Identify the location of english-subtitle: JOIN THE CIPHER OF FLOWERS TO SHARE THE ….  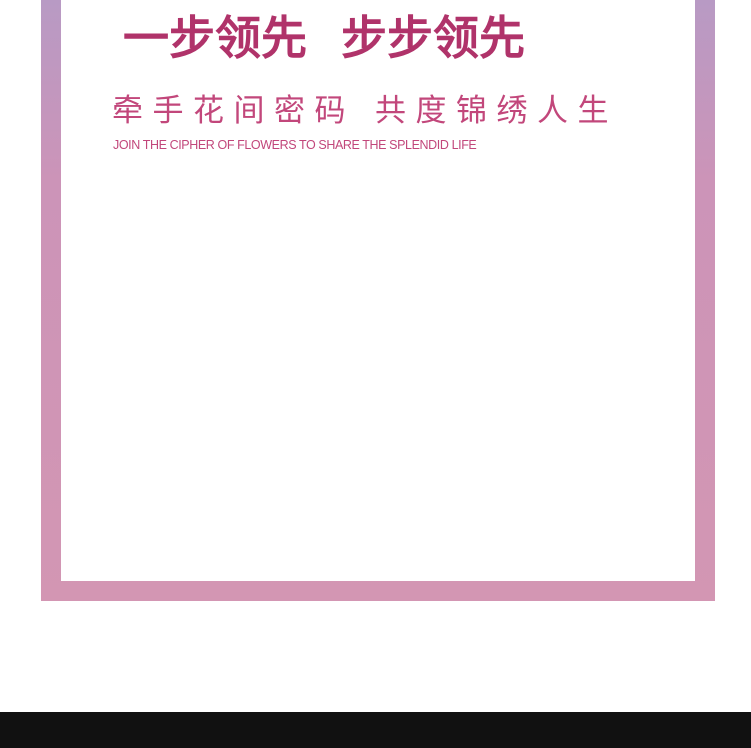
(295, 145).